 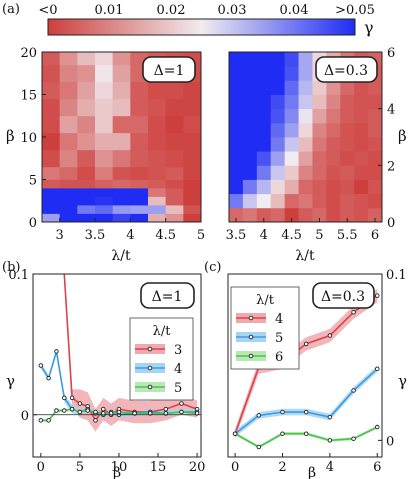 What do you see at coordinates (10, 136) in the screenshot?
I see `heatmap-left-ylabel: β` at bounding box center [10, 136].